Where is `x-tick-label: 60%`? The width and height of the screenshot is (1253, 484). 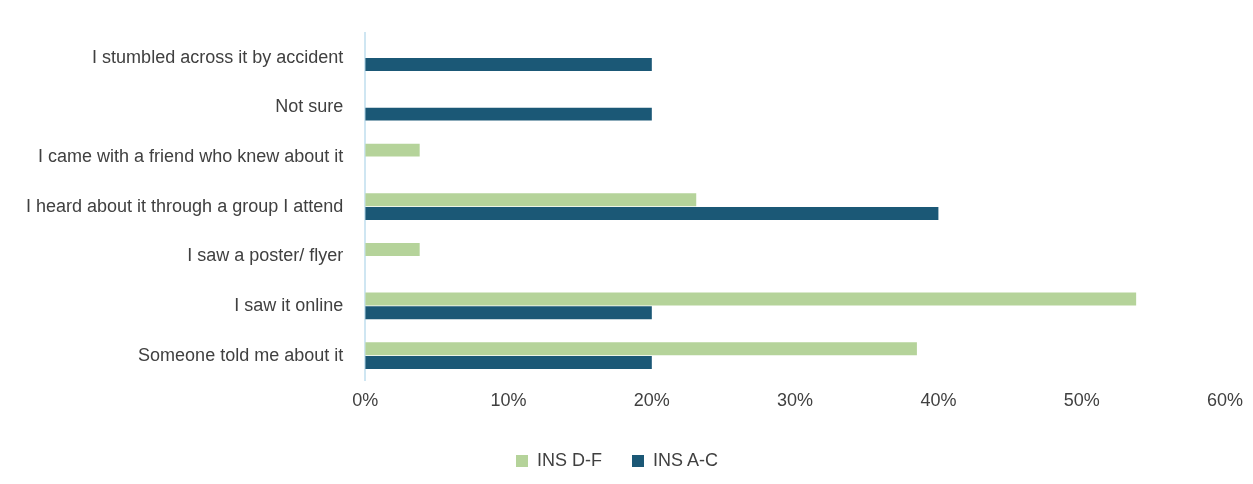
x-tick-label: 60% is located at coordinates (1224, 400).